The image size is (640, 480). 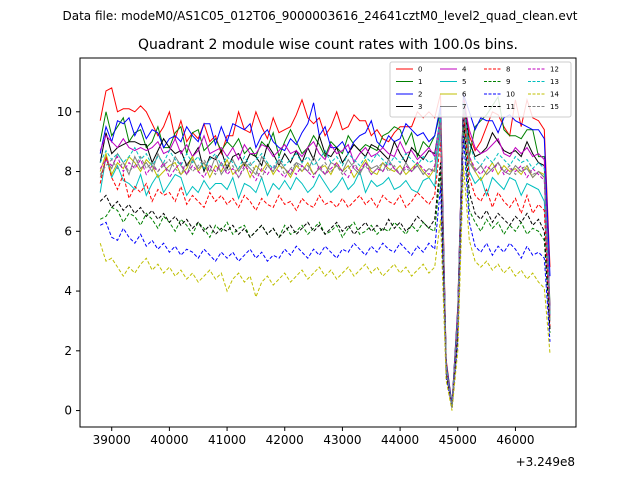 What do you see at coordinates (515, 440) in the screenshot?
I see `x-tick-label: 46000` at bounding box center [515, 440].